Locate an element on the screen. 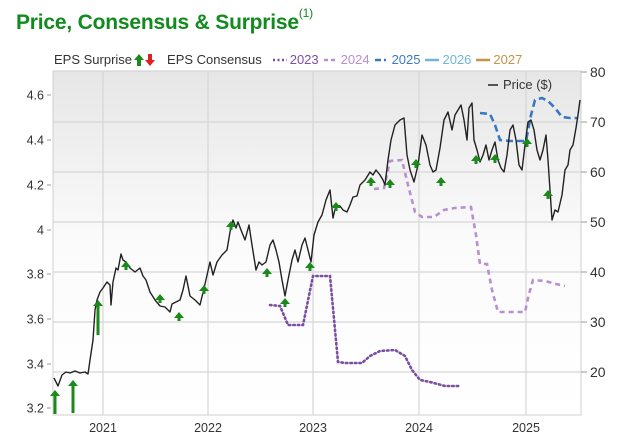  x-tick-label: 2021 is located at coordinates (103, 428).